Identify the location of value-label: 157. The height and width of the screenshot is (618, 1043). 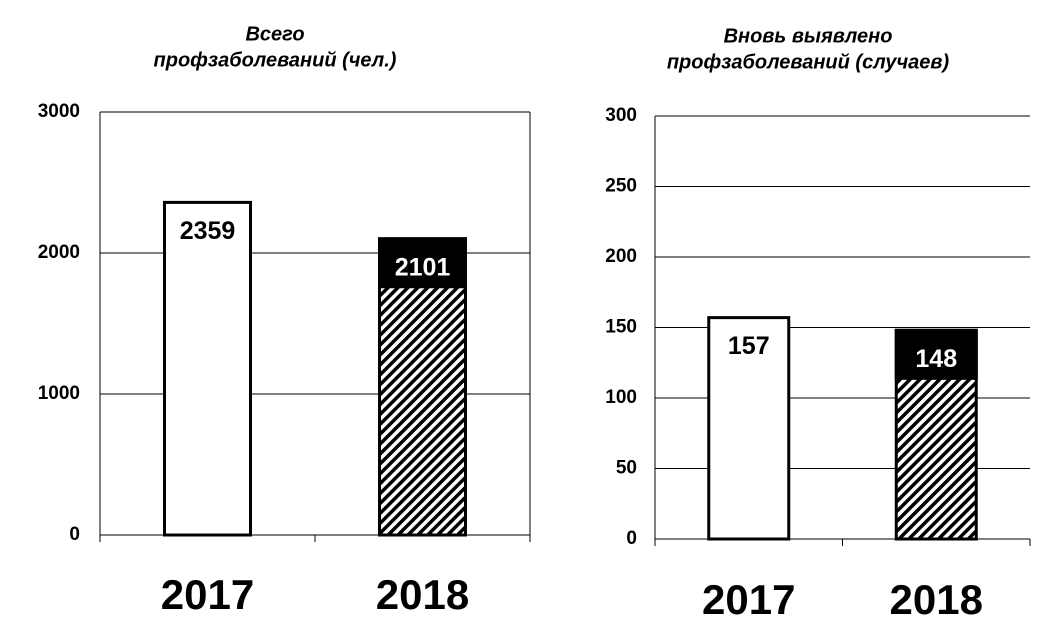
(749, 346).